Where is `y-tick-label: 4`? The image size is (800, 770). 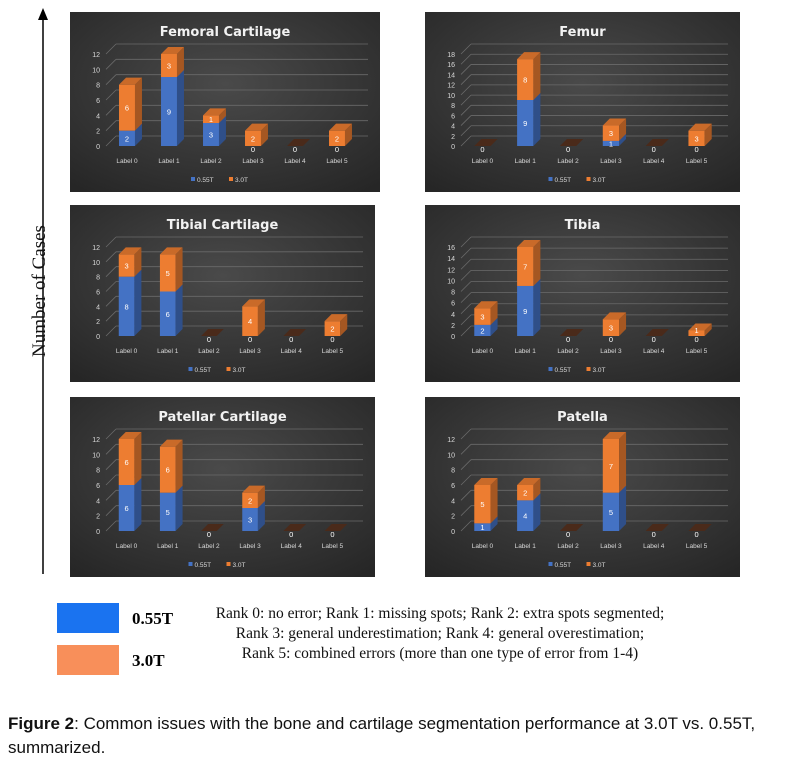
y-tick-label: 4 is located at coordinates (453, 315).